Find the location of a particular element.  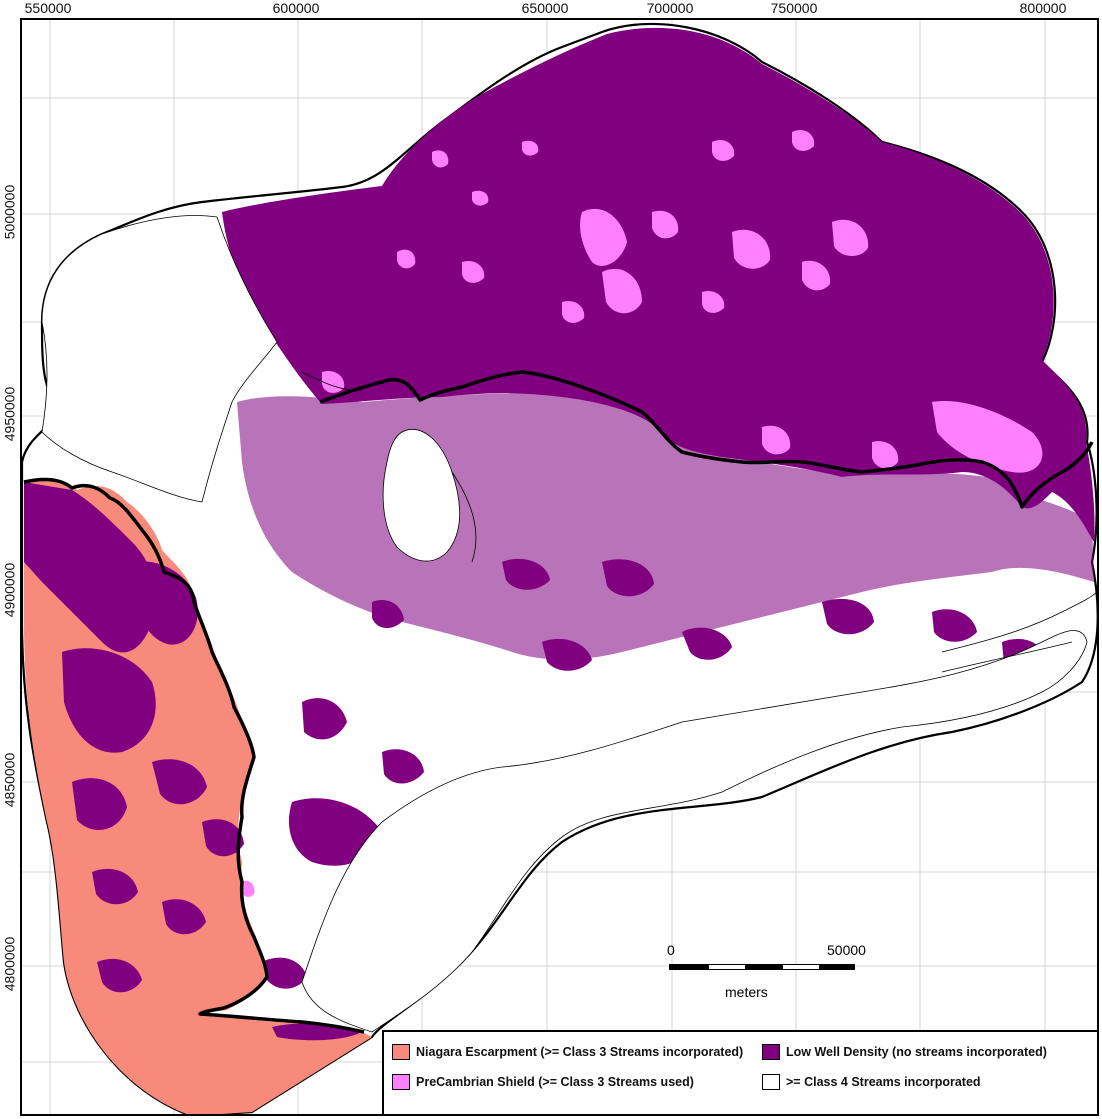

y-tick-label: 4950000 is located at coordinates (9, 414).